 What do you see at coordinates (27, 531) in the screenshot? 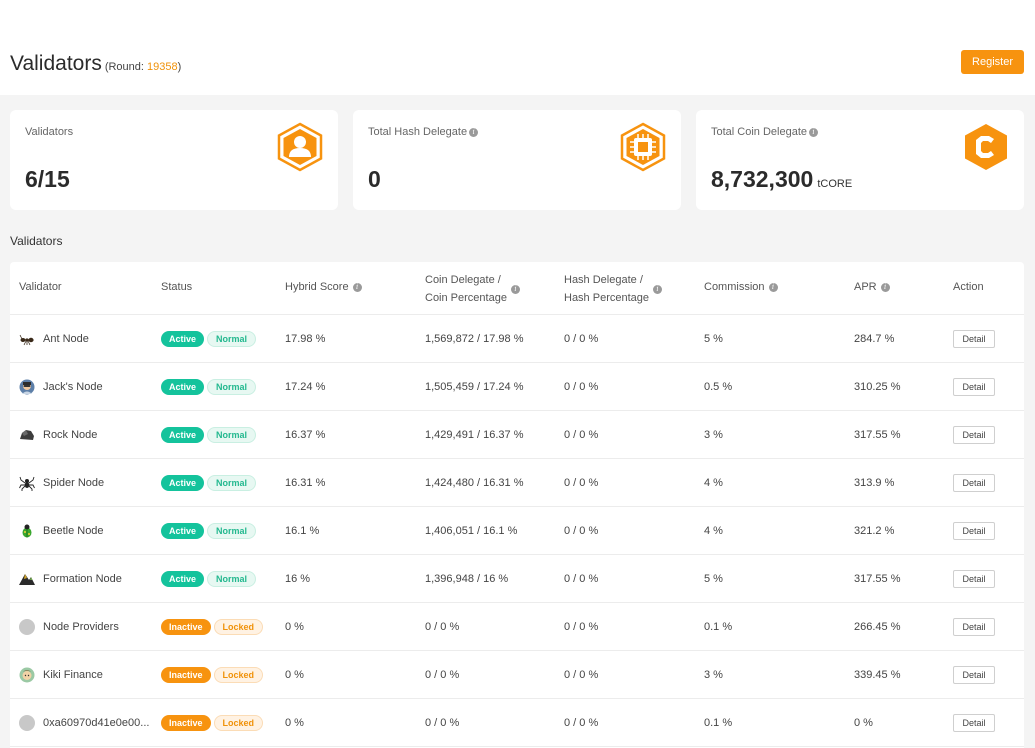
I see `beetle-icon` at bounding box center [27, 531].